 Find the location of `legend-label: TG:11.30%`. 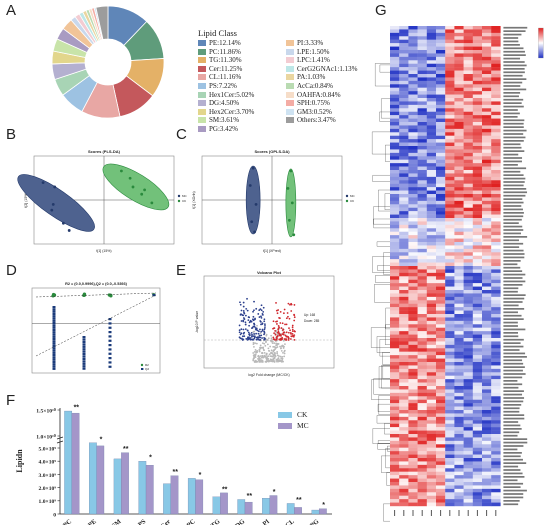

legend-label: TG:11.30% is located at coordinates (225, 60).